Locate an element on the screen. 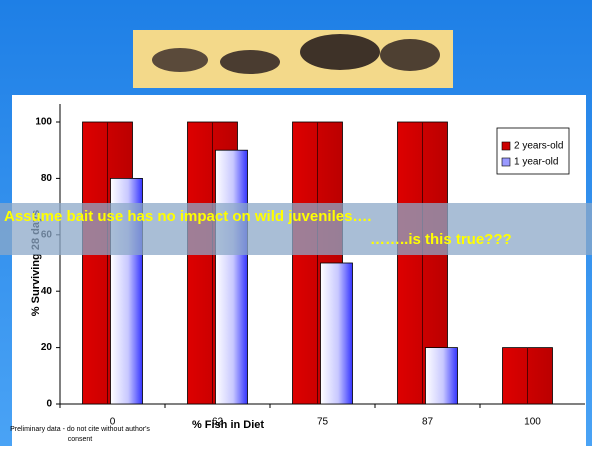 The image size is (592, 451). x-tick-label: 87 is located at coordinates (428, 422).